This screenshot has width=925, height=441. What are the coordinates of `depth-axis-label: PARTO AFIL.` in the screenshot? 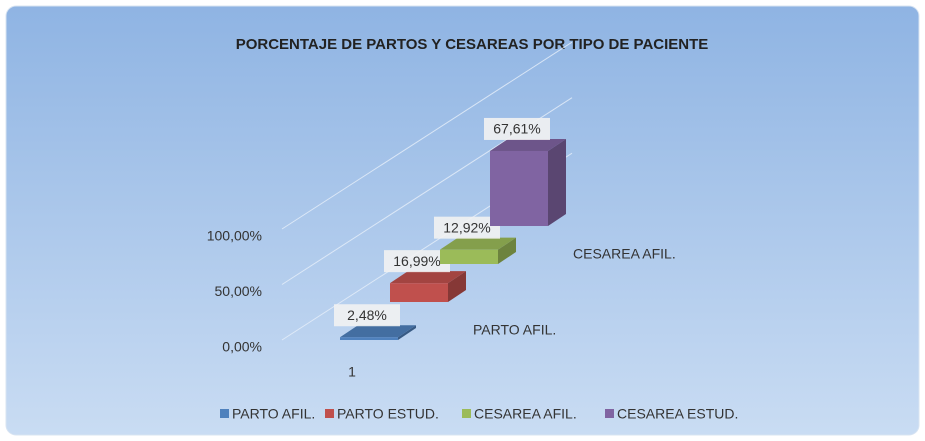 It's located at (514, 330).